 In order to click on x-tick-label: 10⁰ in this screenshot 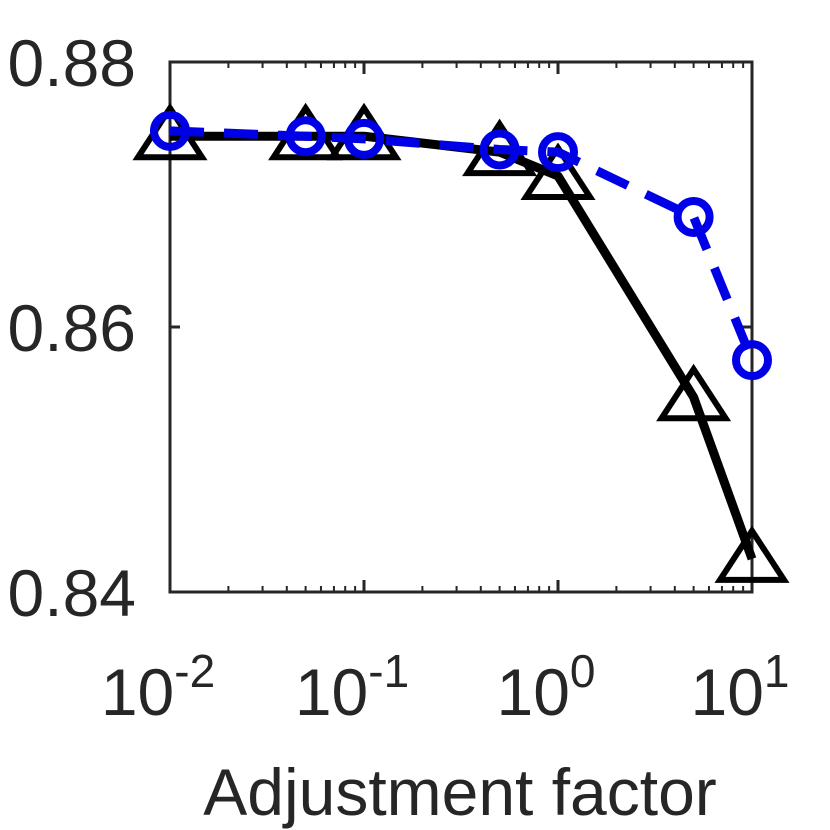, I will do `click(545, 687)`.